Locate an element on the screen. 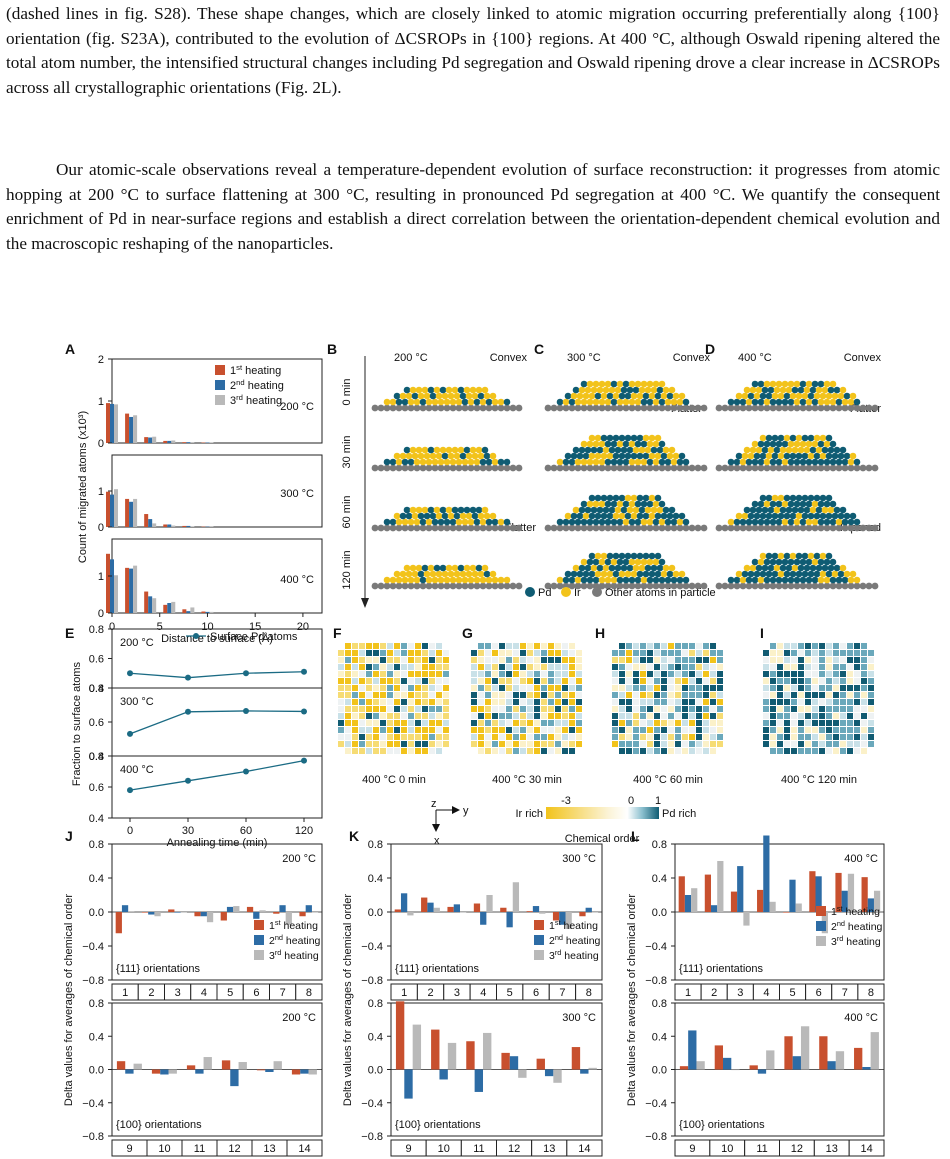 This screenshot has width=950, height=1159. category-label: 4 is located at coordinates (483, 993).